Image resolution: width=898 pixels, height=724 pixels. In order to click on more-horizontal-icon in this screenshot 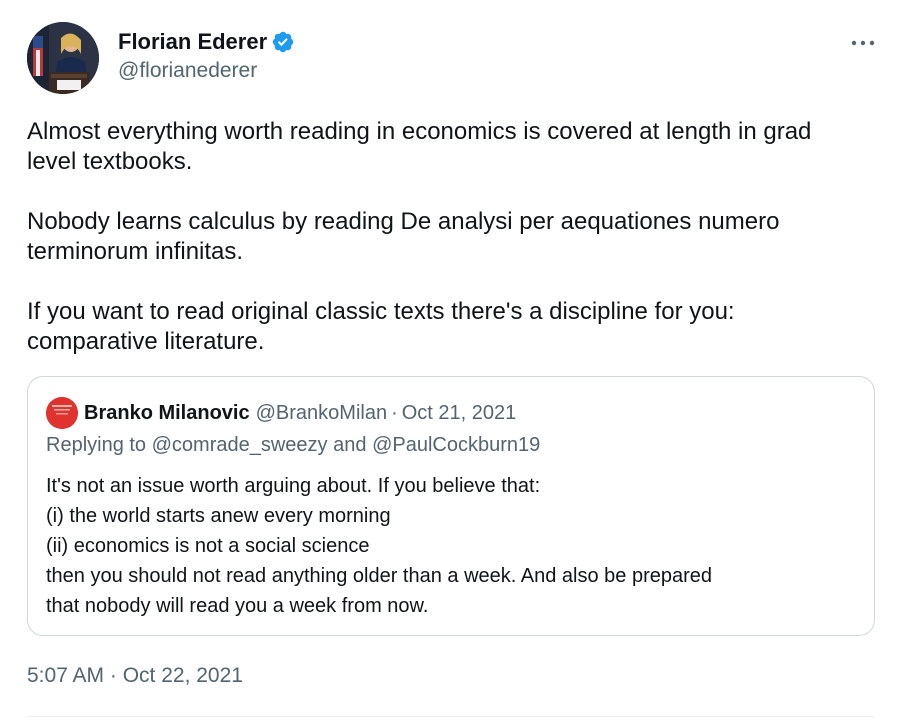, I will do `click(863, 43)`.